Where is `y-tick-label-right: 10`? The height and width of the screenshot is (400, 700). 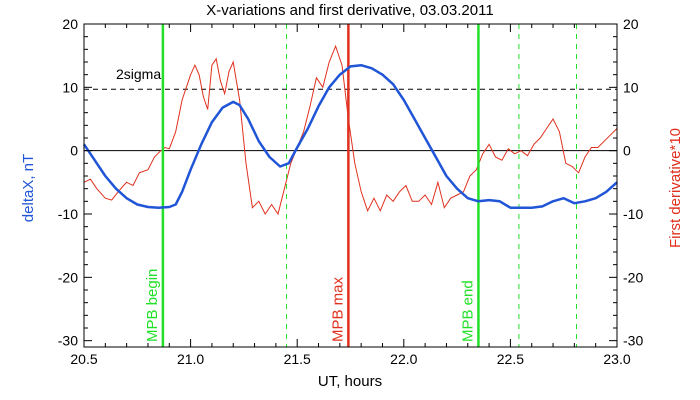 y-tick-label-right: 10 is located at coordinates (631, 87).